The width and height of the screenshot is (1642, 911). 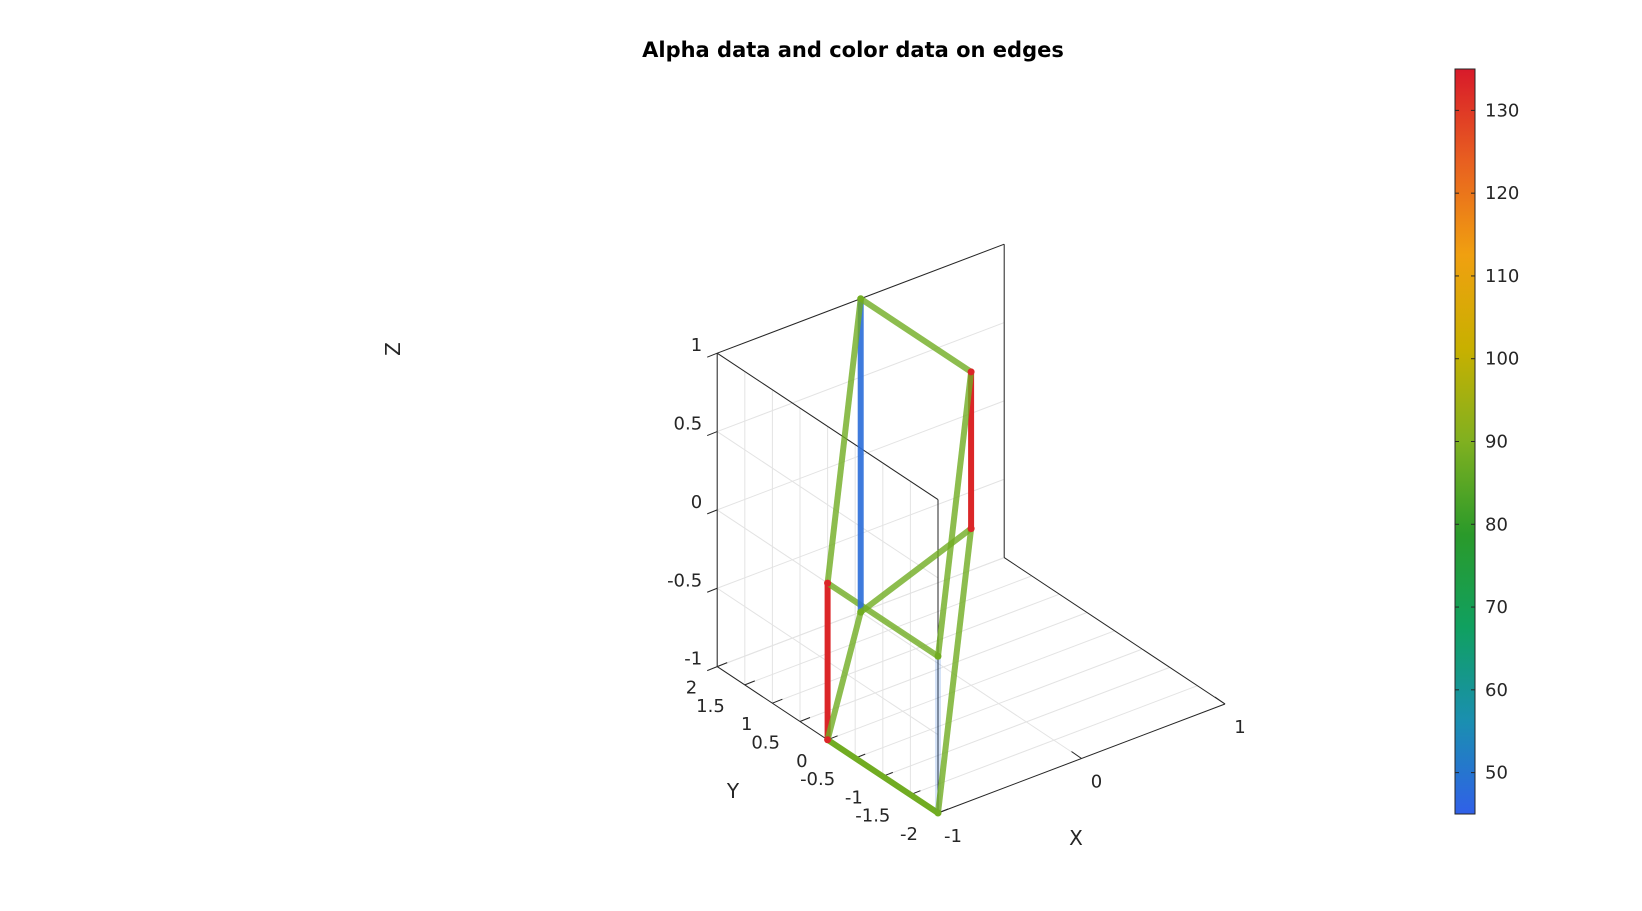 What do you see at coordinates (710, 706) in the screenshot?
I see `y-tick-label: 1.5` at bounding box center [710, 706].